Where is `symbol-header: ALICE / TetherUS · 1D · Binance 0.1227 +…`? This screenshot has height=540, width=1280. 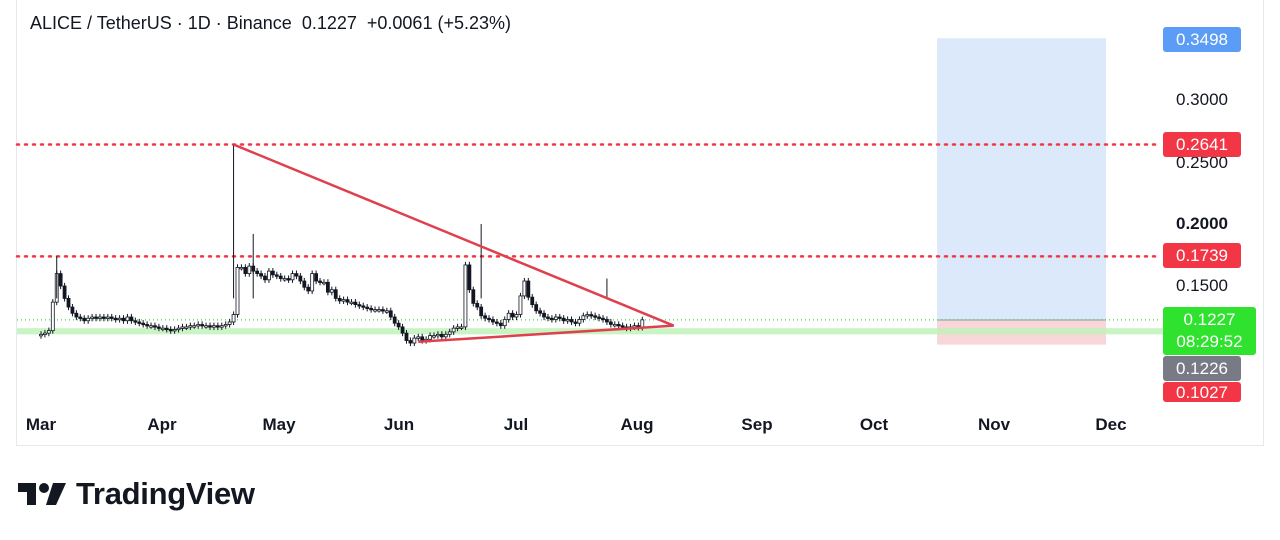 symbol-header: ALICE / TetherUS · 1D · Binance 0.1227 +… is located at coordinates (270, 23).